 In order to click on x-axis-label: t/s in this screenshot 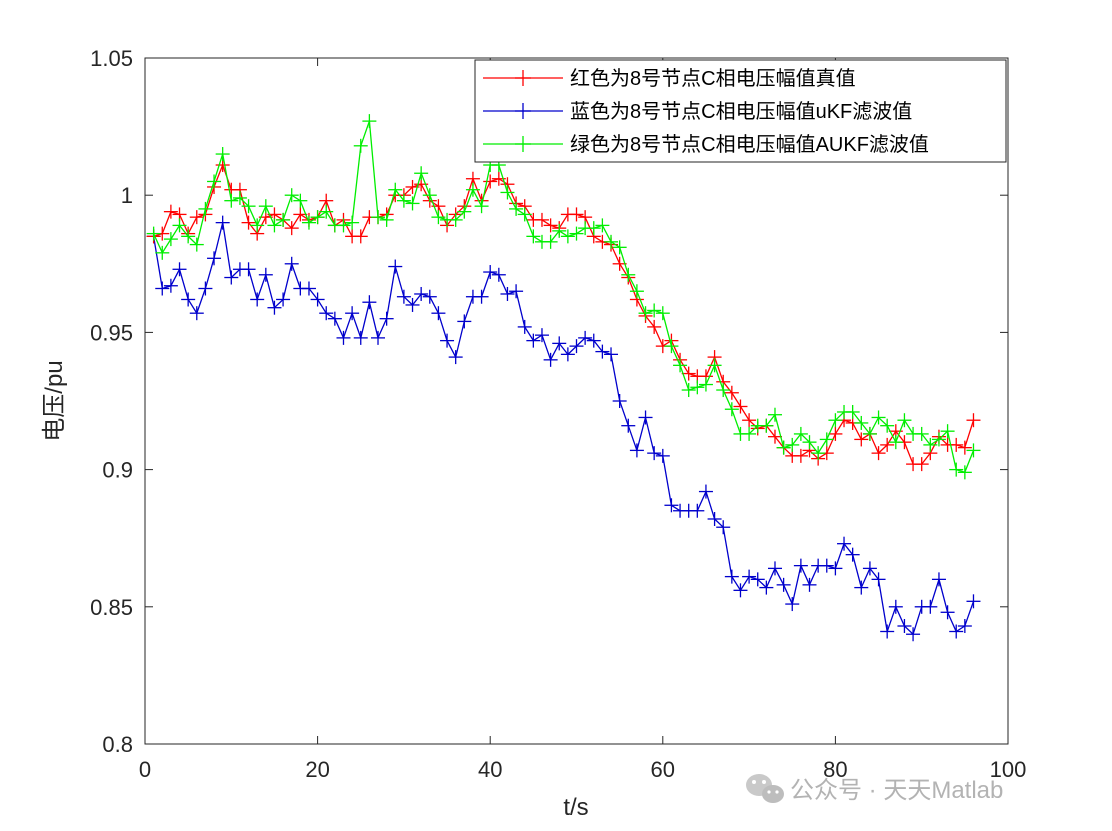, I will do `click(575, 807)`.